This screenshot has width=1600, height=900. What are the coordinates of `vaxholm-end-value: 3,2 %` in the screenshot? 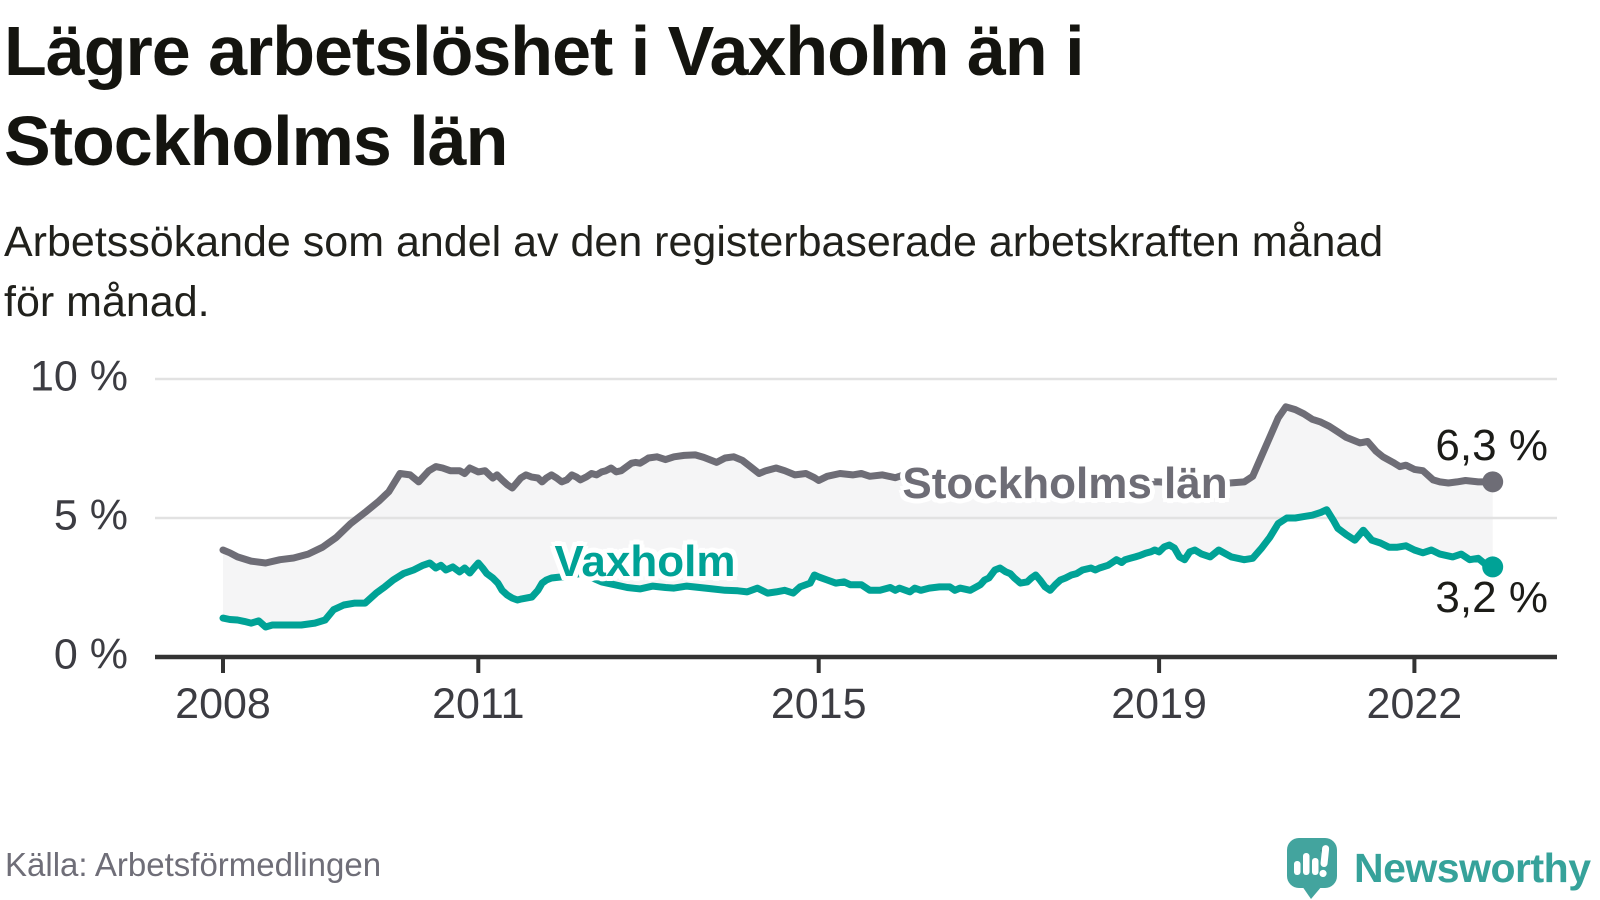 It's located at (1491, 597).